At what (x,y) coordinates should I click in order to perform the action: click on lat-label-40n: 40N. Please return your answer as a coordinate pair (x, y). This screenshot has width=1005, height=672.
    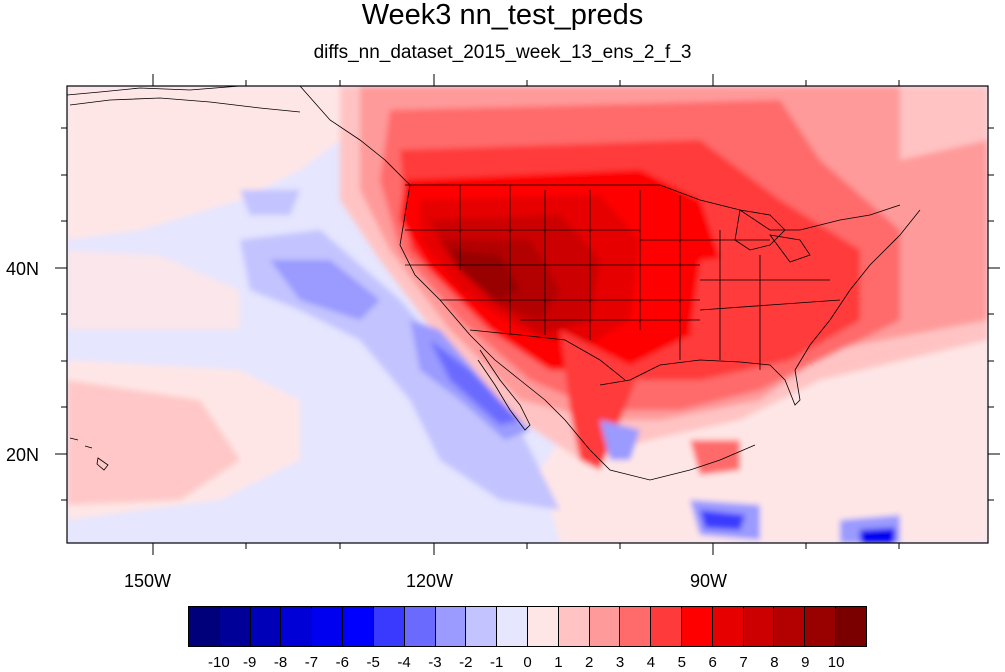
    Looking at the image, I should click on (23, 269).